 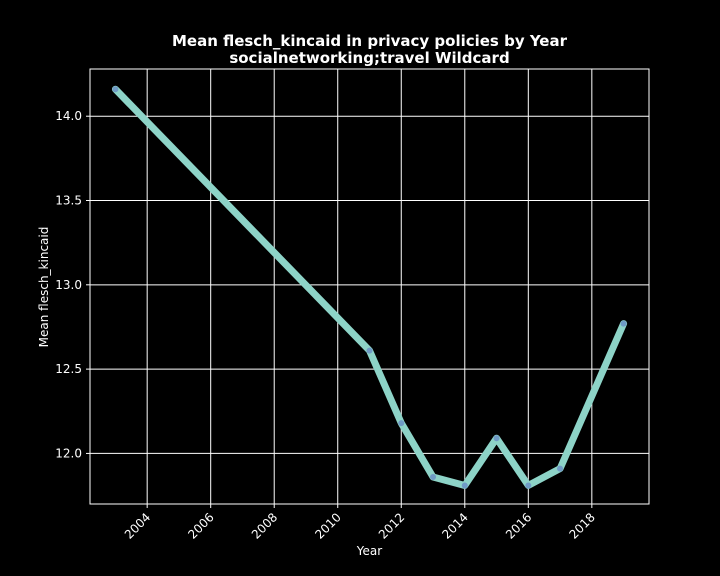 What do you see at coordinates (581, 525) in the screenshot?
I see `x-tick-label: 2018` at bounding box center [581, 525].